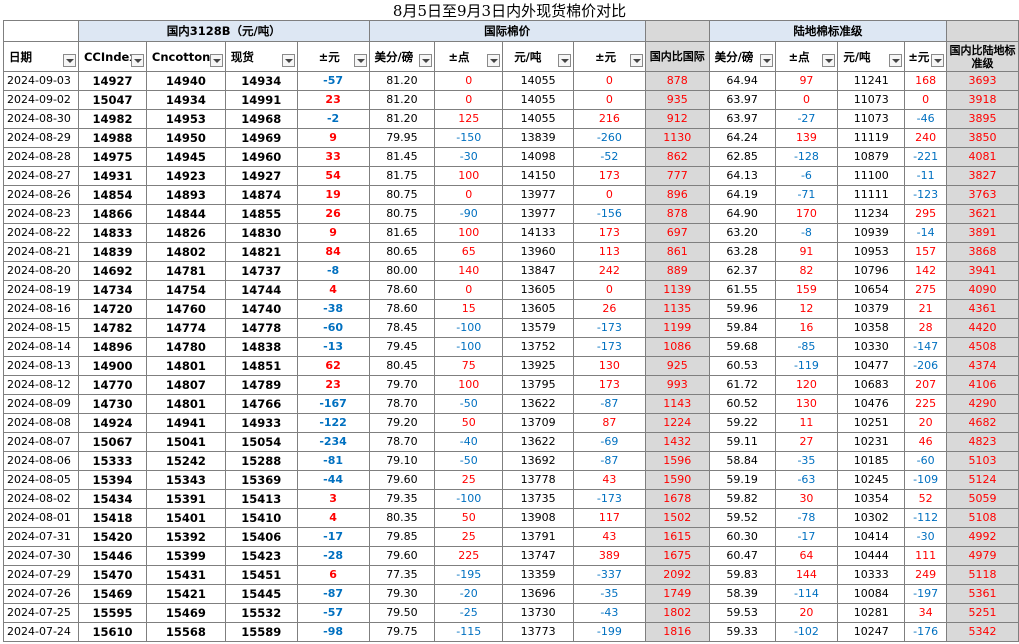  I want to click on cell-yuan-ton: 13605, so click(538, 290).